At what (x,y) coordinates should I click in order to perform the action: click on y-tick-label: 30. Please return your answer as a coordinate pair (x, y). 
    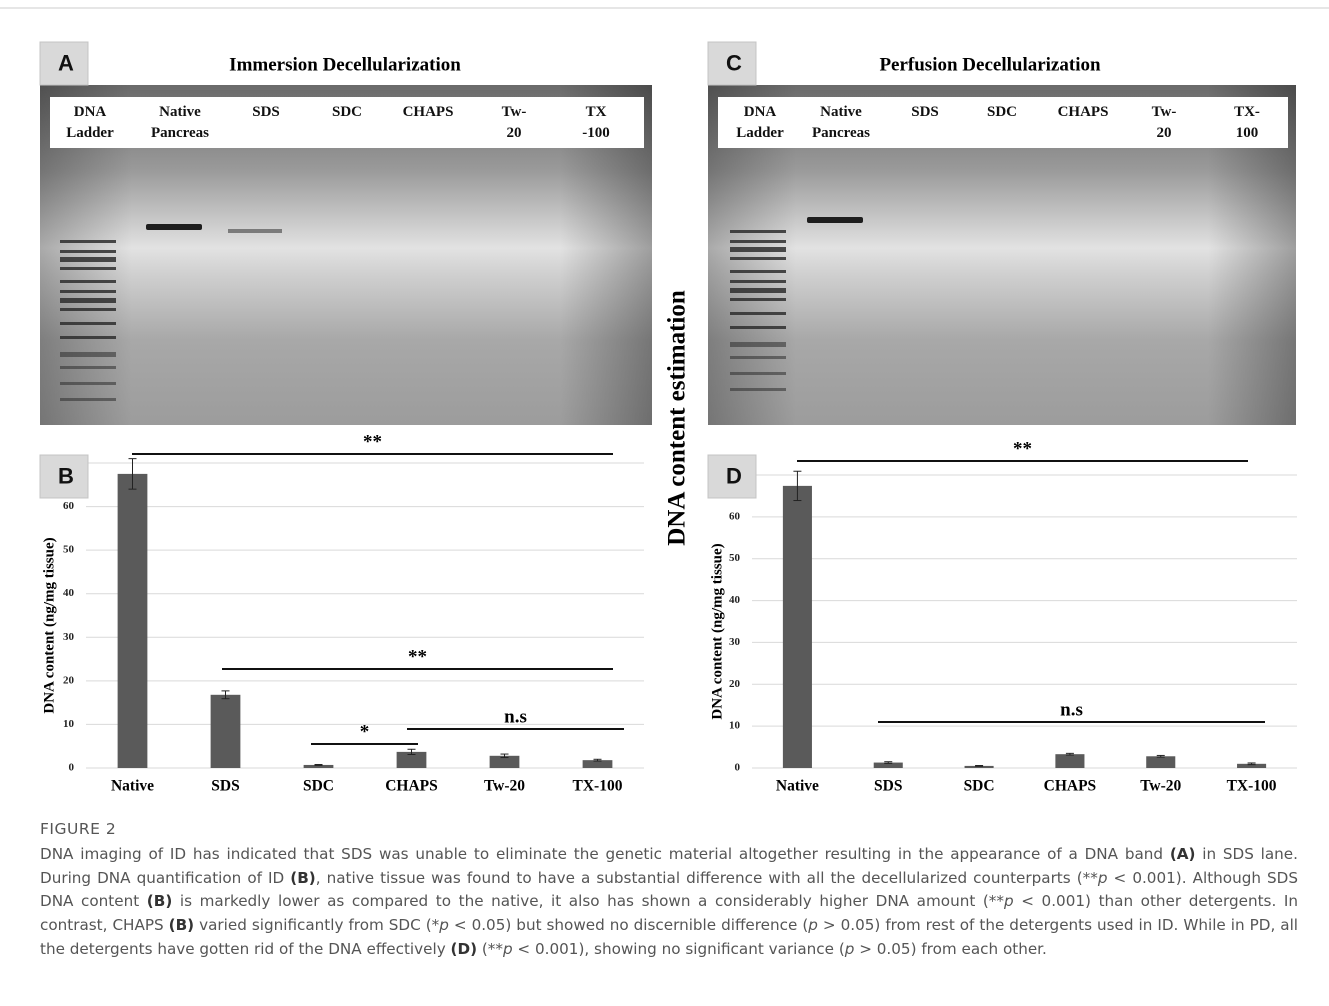
    Looking at the image, I should click on (735, 642).